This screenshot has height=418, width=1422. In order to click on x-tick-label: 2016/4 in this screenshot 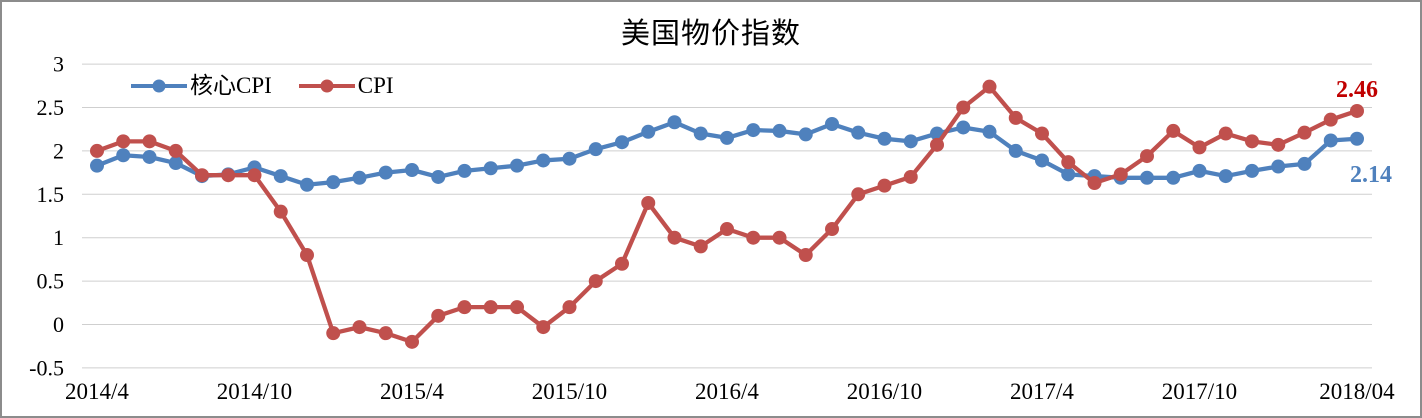, I will do `click(727, 391)`.